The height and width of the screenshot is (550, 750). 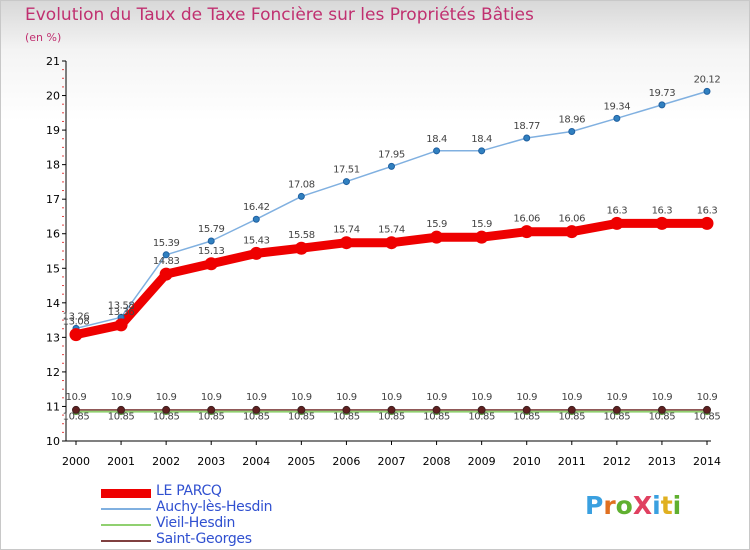 I want to click on logo-letter: r, so click(x=609, y=505).